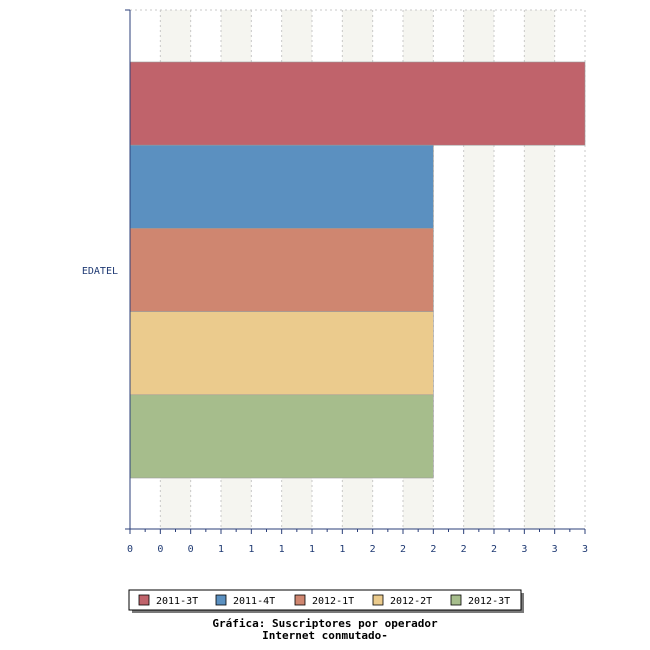 Image resolution: width=650 pixels, height=650 pixels. What do you see at coordinates (281, 186) in the screenshot?
I see `bar-2011-4T` at bounding box center [281, 186].